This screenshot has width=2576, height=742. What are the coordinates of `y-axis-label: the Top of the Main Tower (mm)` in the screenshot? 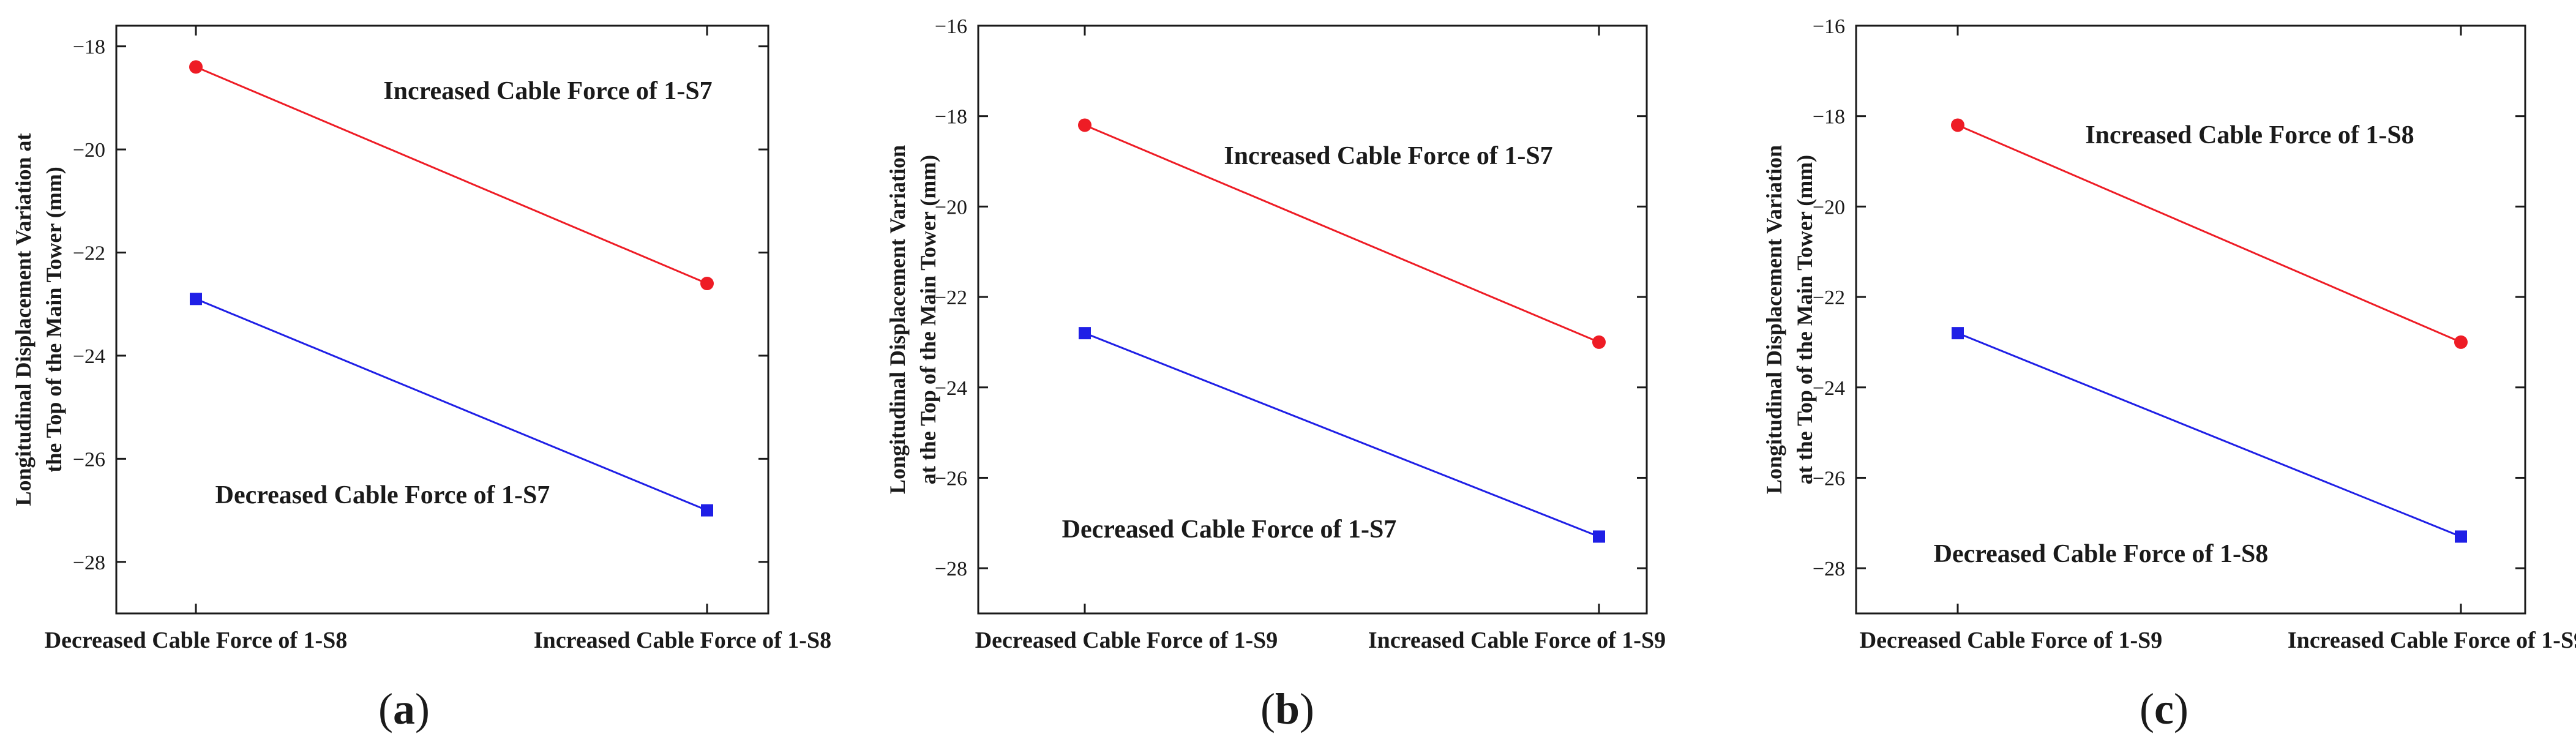 It's located at (54, 319).